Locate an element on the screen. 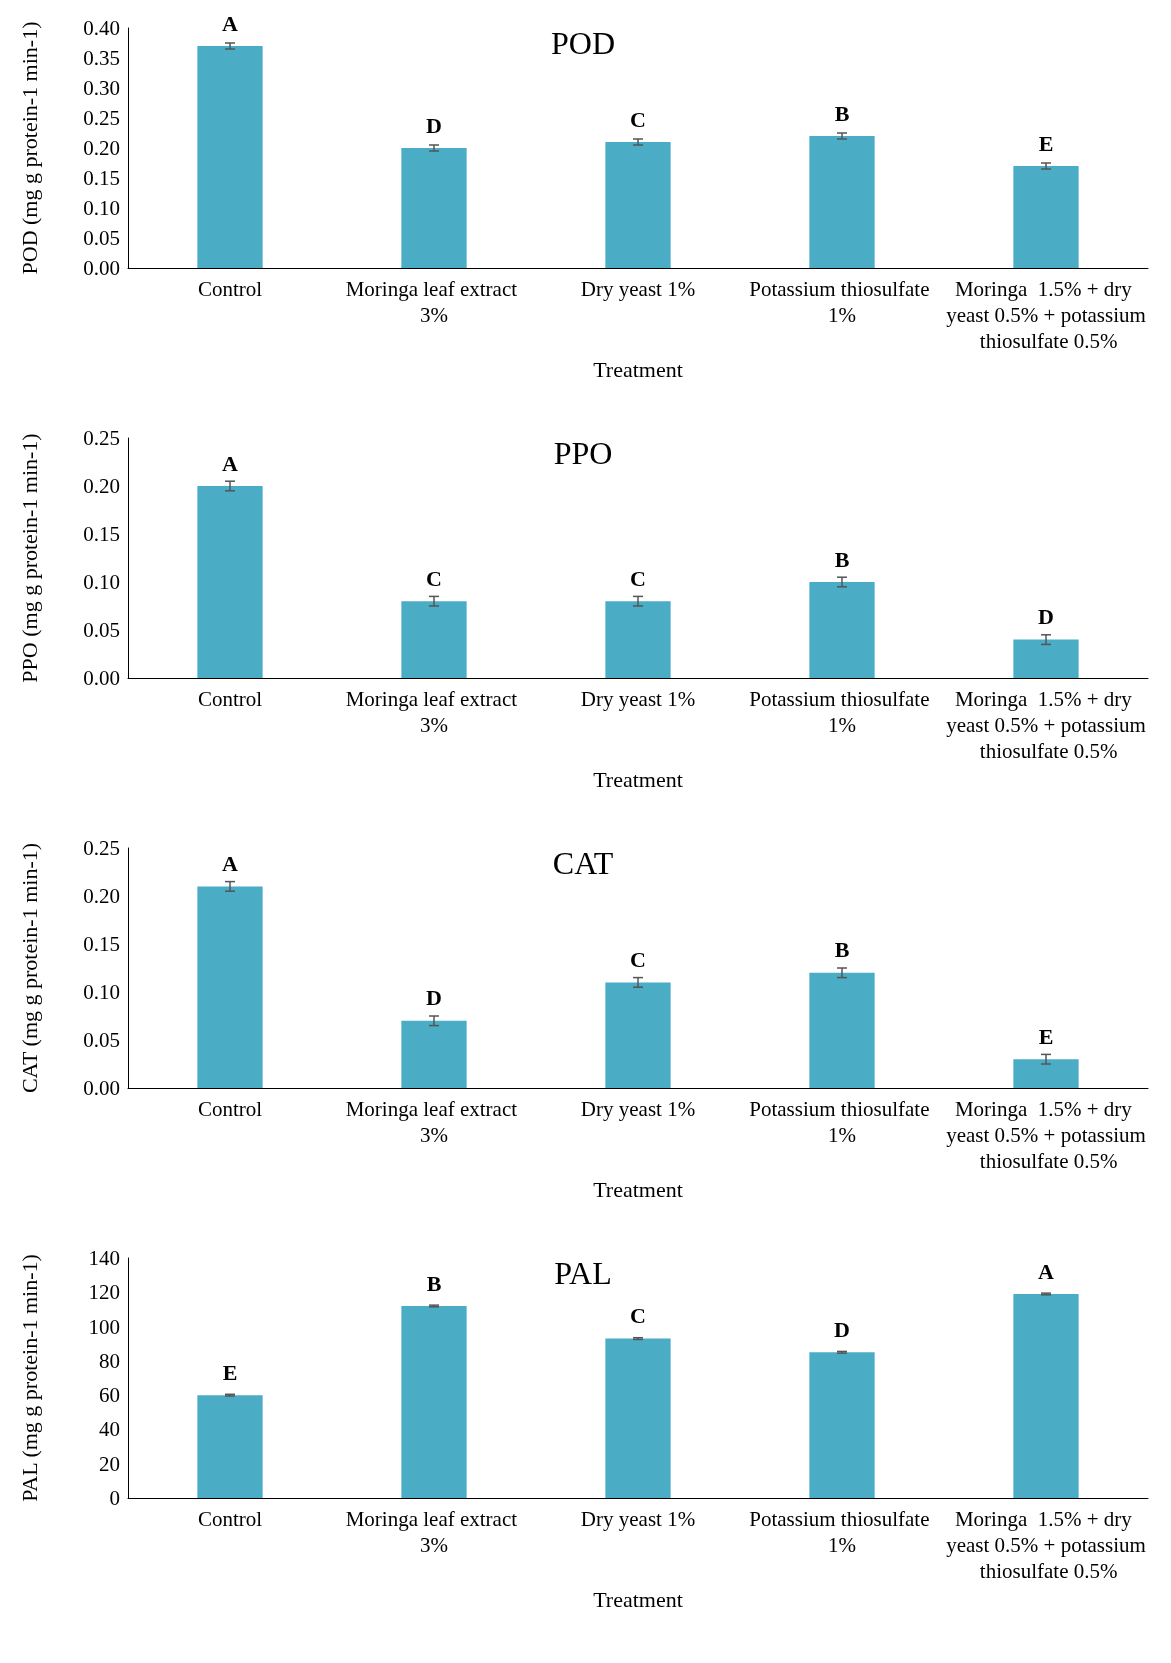 The image size is (1171, 1663). y-tick-label: 0 is located at coordinates (114, 1498).